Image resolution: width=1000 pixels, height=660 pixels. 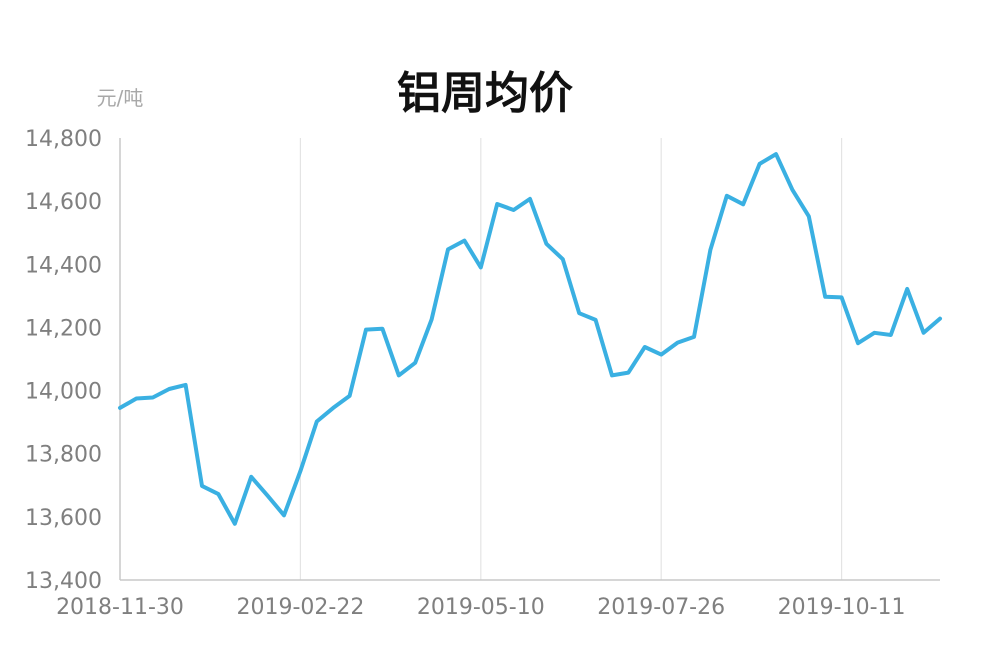 I want to click on y-tick-label: 14,800, so click(x=63, y=139).